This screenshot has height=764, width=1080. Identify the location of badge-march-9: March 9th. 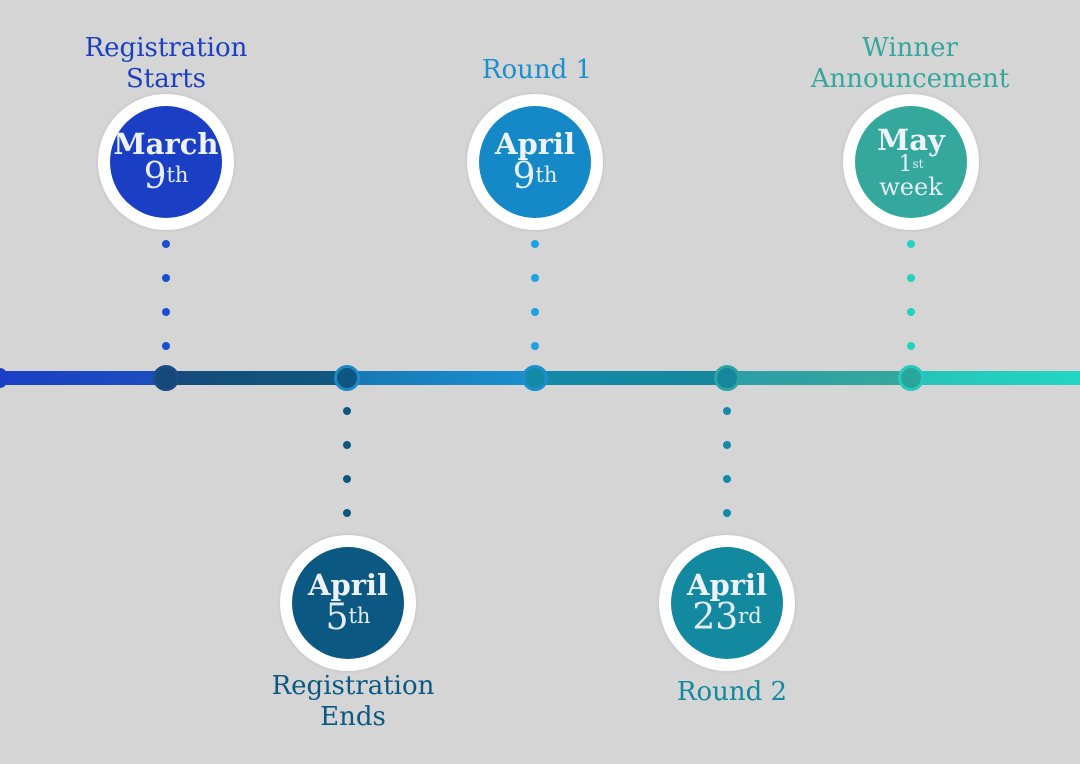
(166, 162).